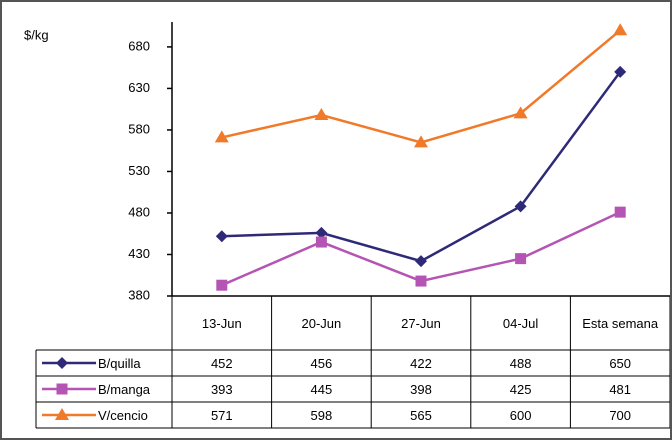 This screenshot has height=440, width=672. I want to click on legend-label: V/cencio, so click(123, 415).